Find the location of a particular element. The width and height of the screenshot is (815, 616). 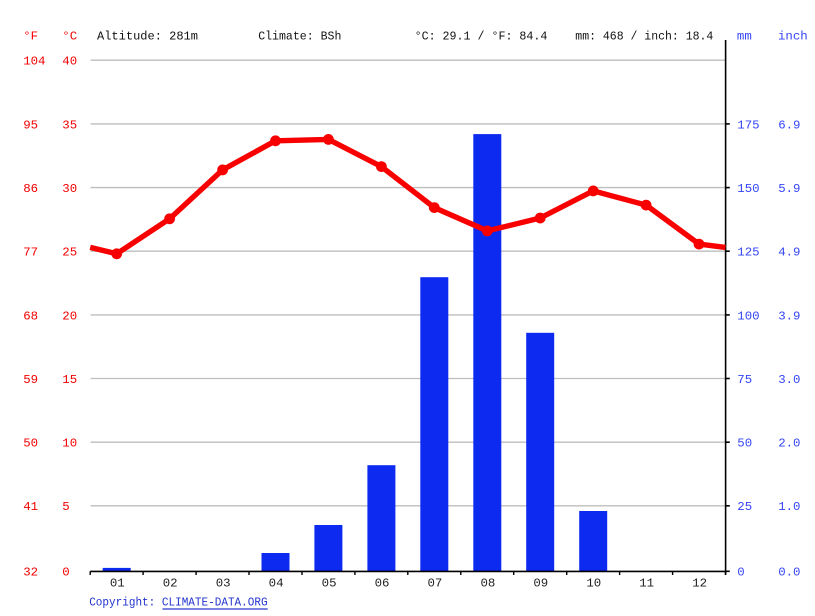

svg-text: 08 is located at coordinates (487, 583).